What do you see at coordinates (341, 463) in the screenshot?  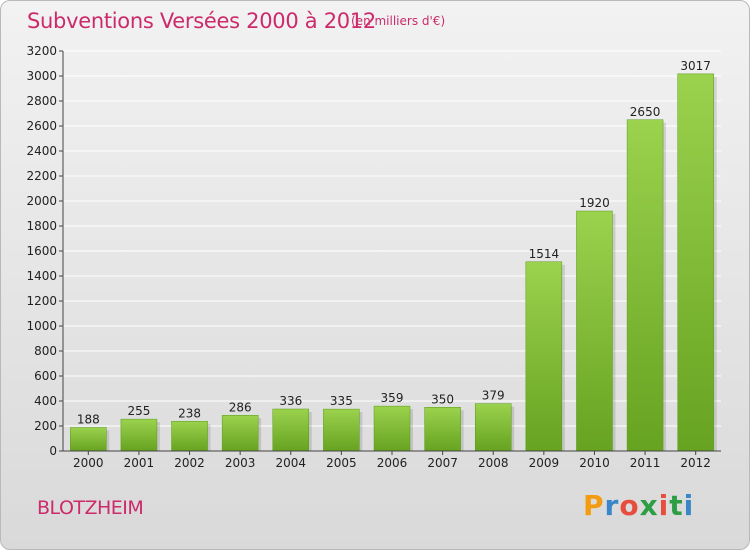 I see `x-tick-label: 2005` at bounding box center [341, 463].